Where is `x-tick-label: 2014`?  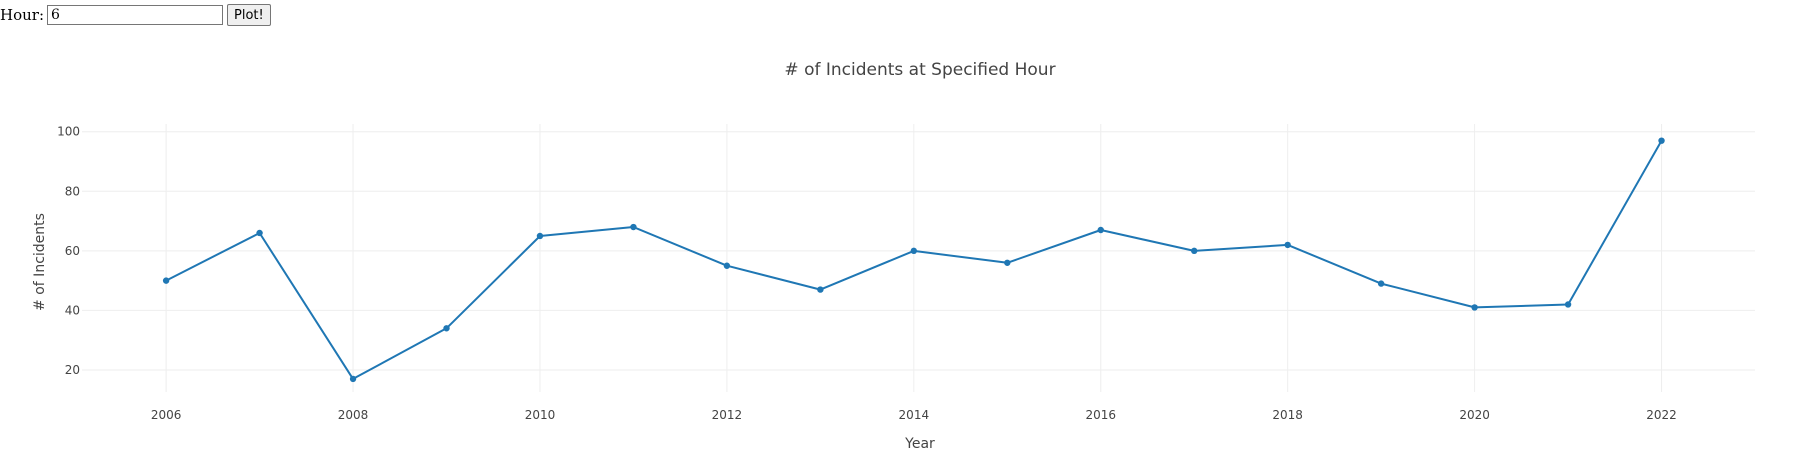
x-tick-label: 2014 is located at coordinates (914, 415).